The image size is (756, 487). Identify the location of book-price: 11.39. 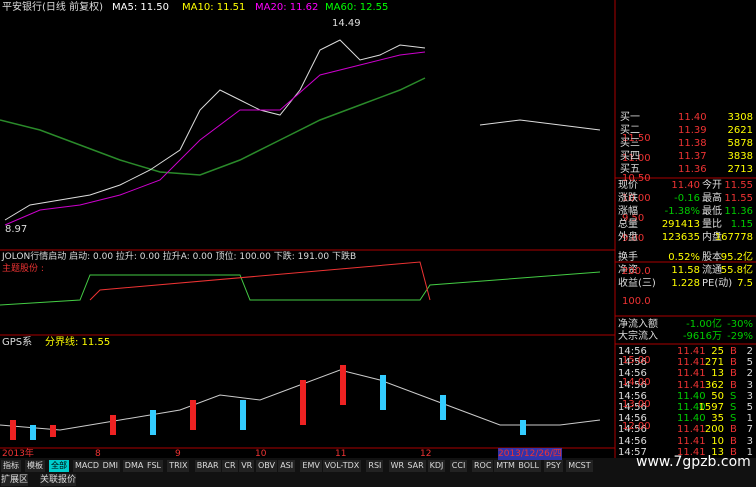
(692, 130).